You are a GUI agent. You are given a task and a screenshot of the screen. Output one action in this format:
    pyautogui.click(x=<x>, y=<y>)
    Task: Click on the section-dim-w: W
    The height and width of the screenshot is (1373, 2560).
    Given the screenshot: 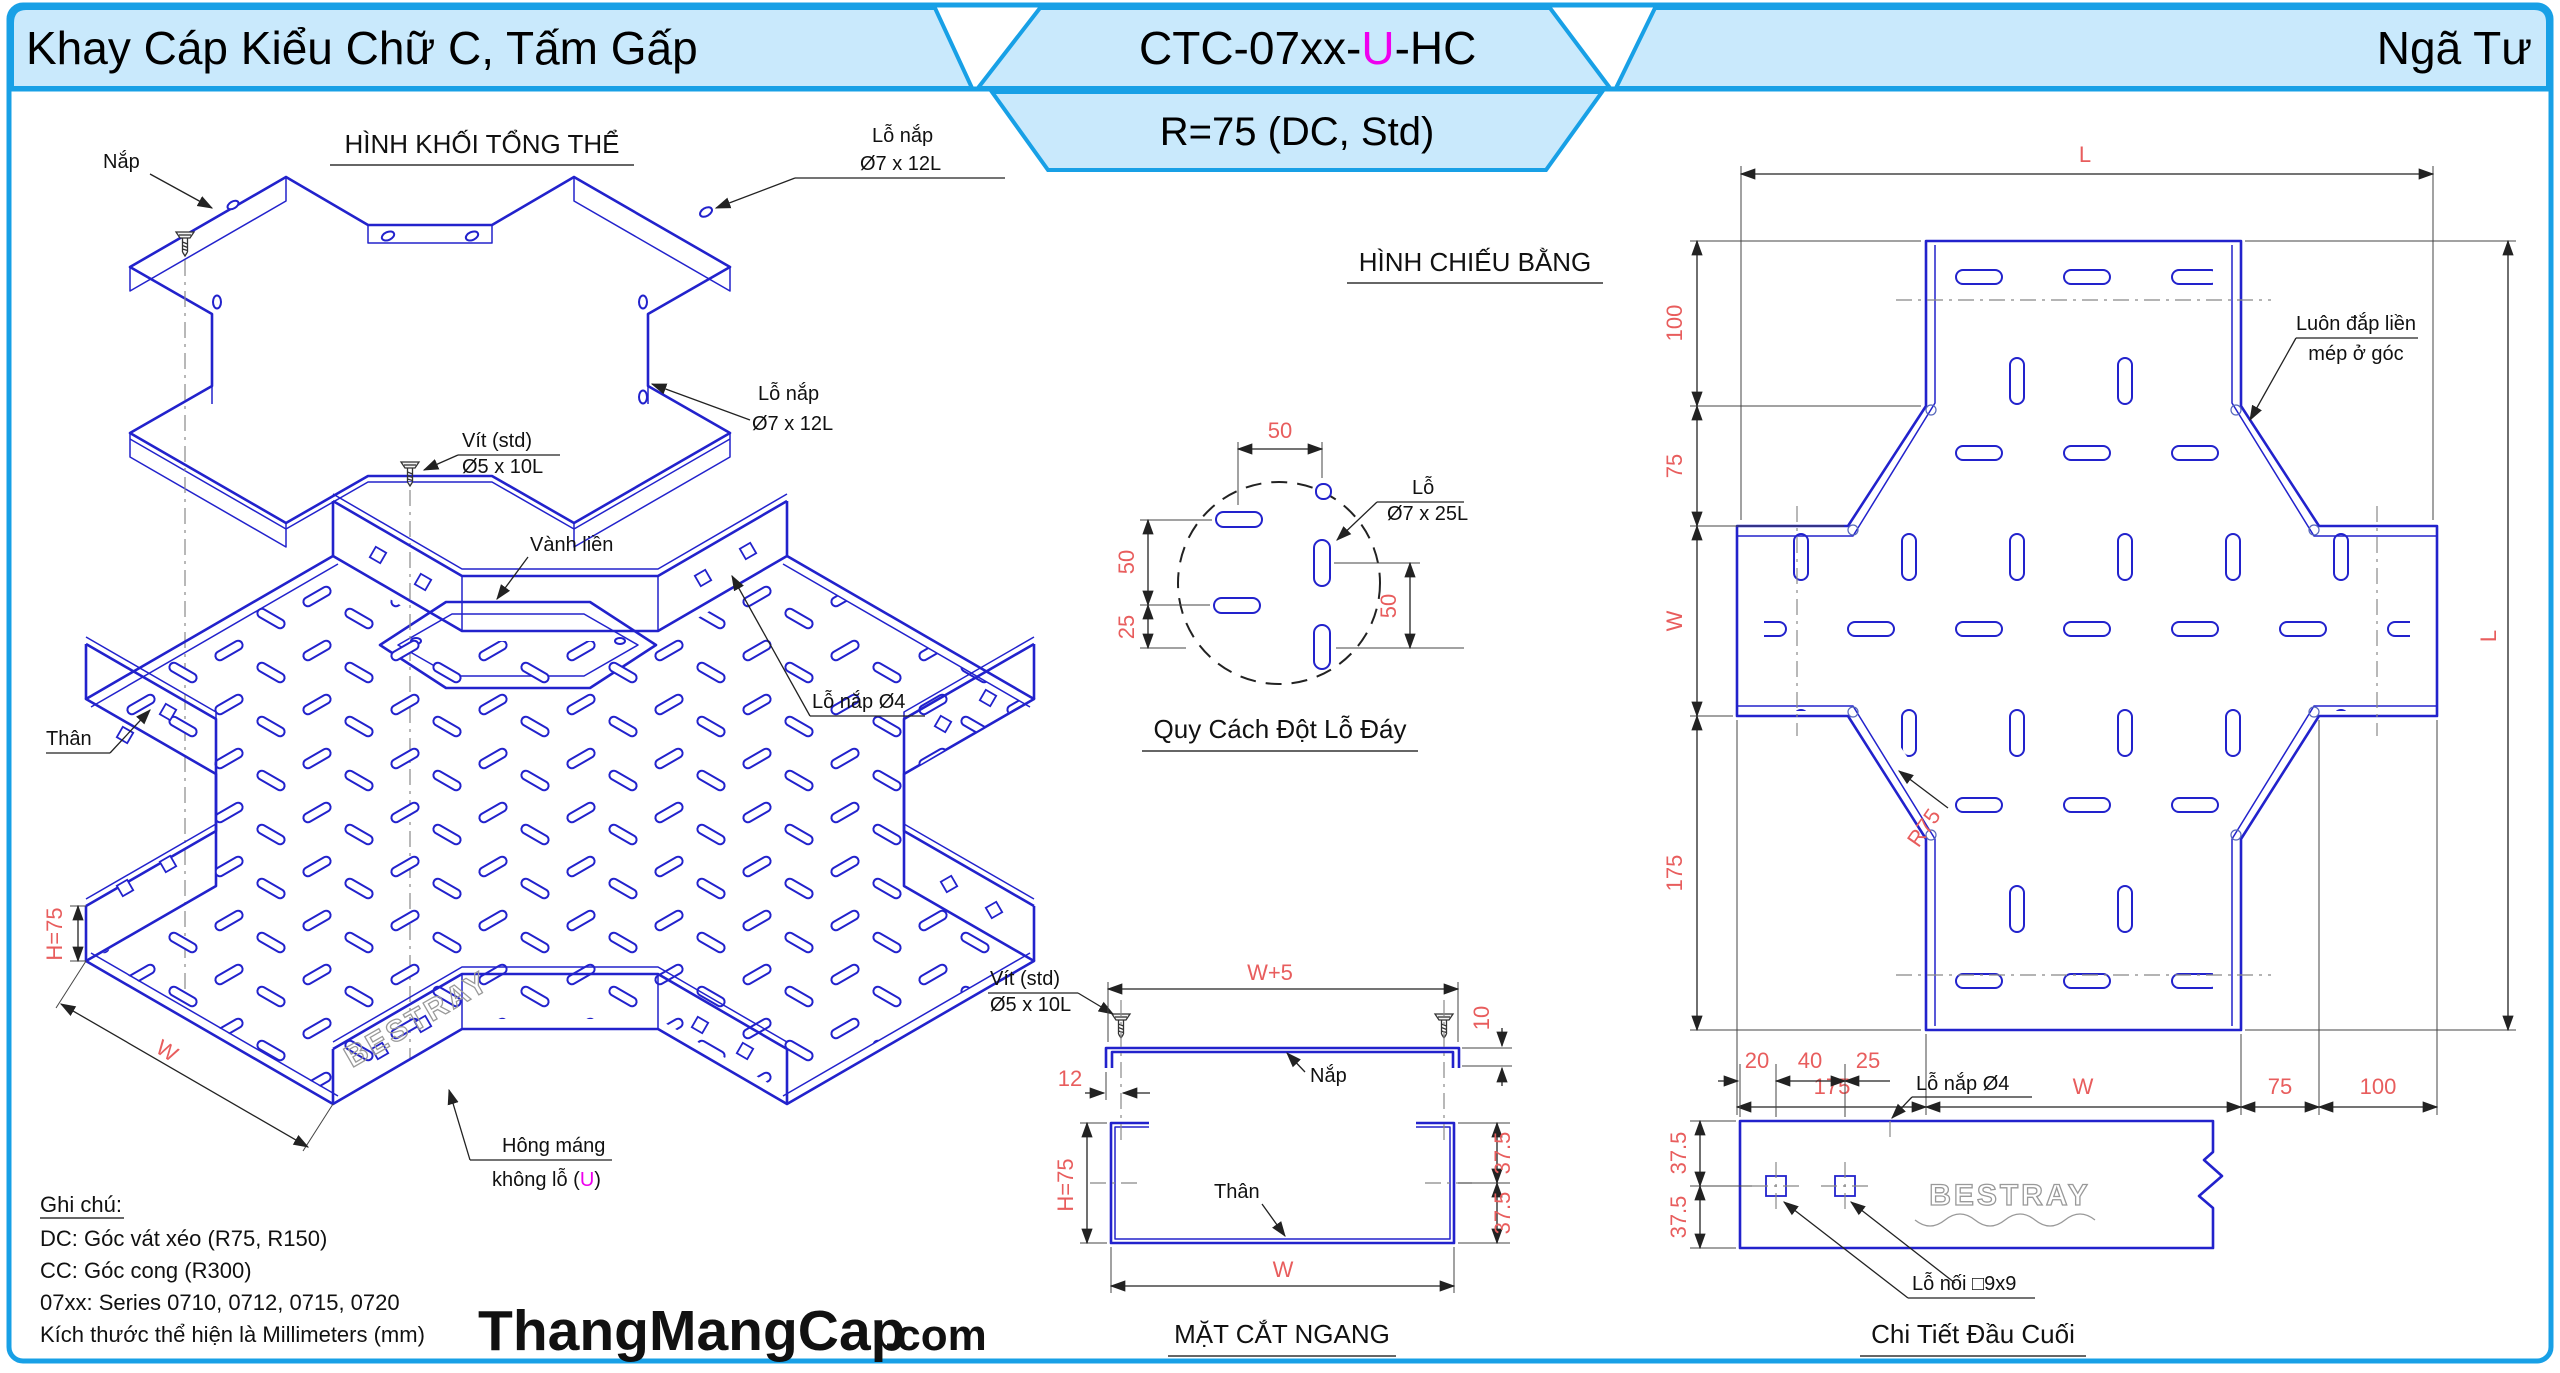 What is the action you would take?
    pyautogui.click(x=1283, y=1269)
    